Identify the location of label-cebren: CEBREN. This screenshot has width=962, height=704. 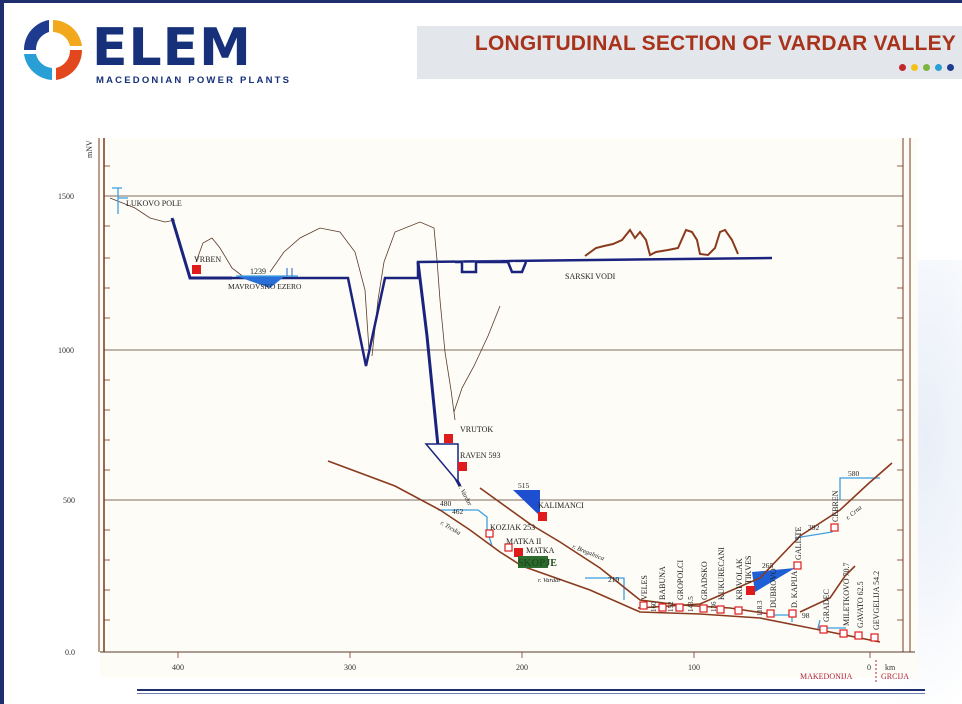
(835, 506).